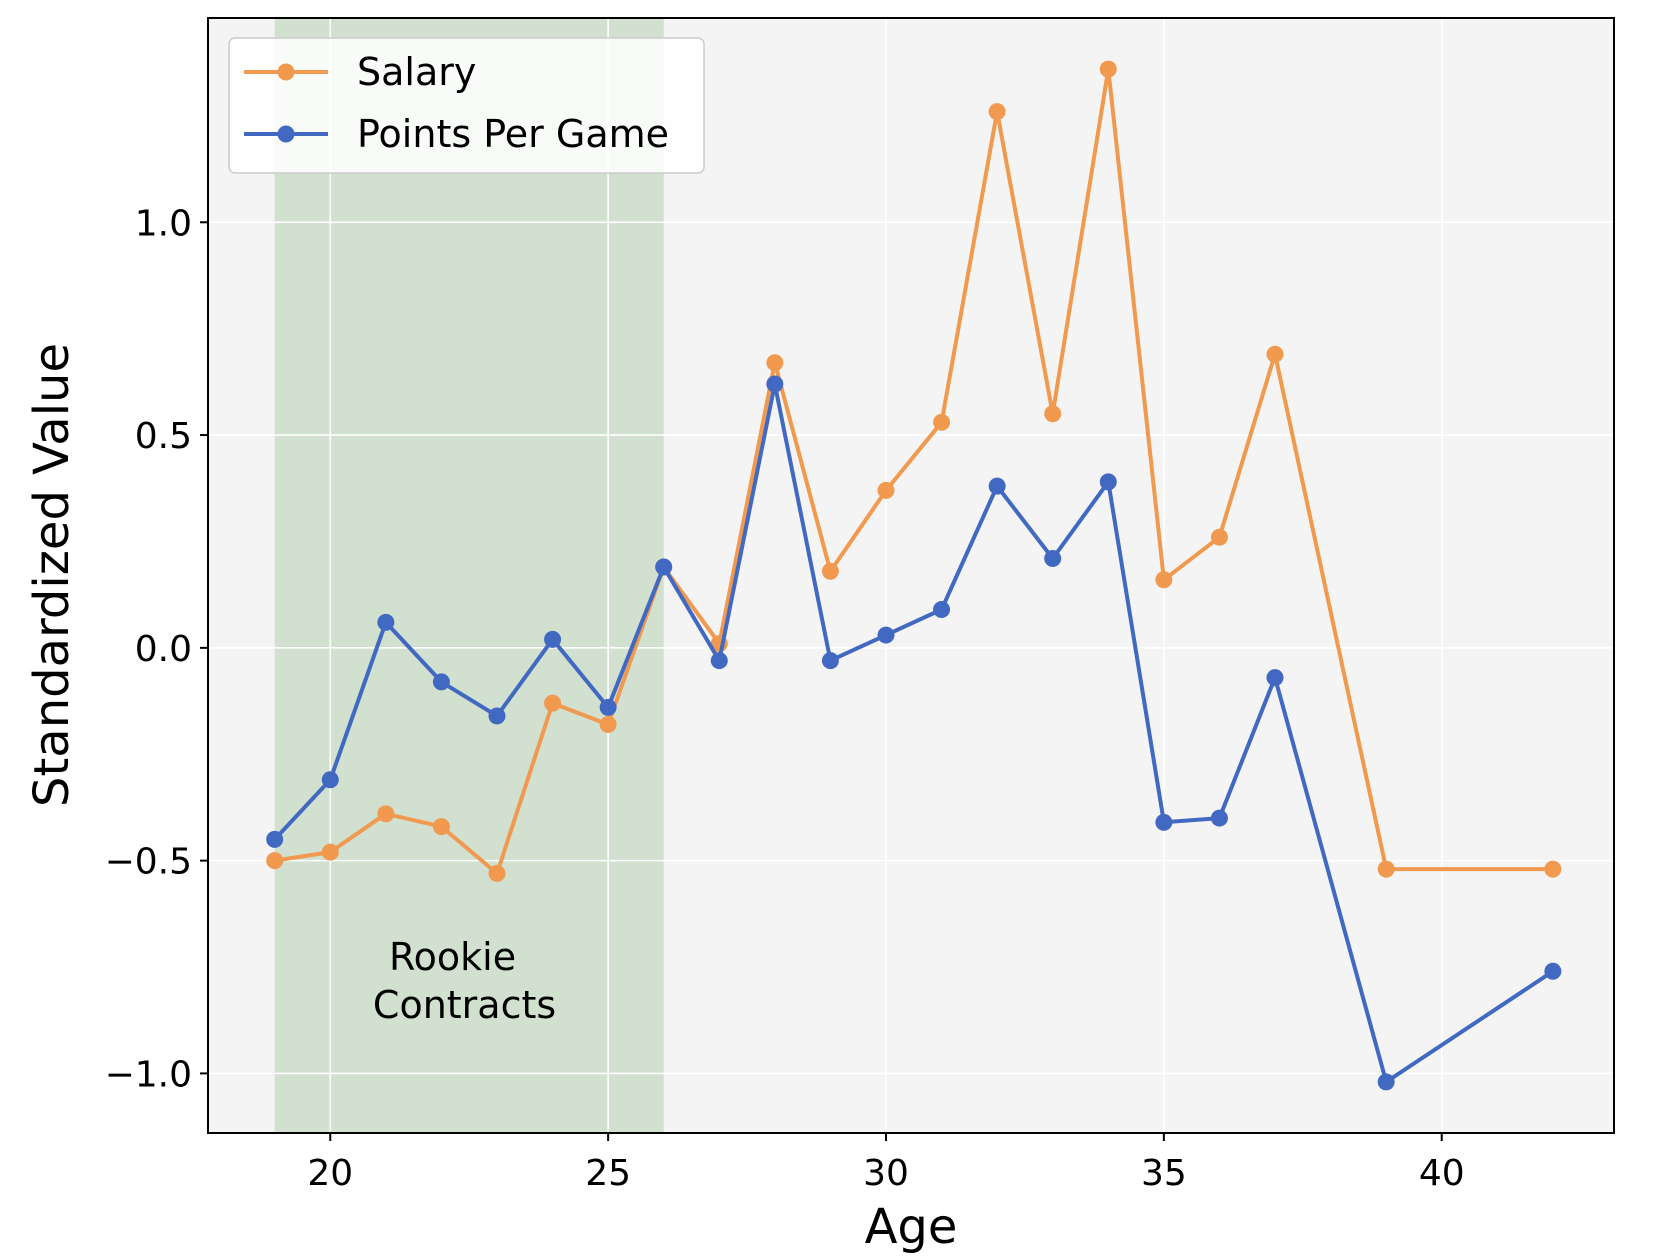  Describe the element at coordinates (416, 72) in the screenshot. I see `legend-label: Salary` at that location.